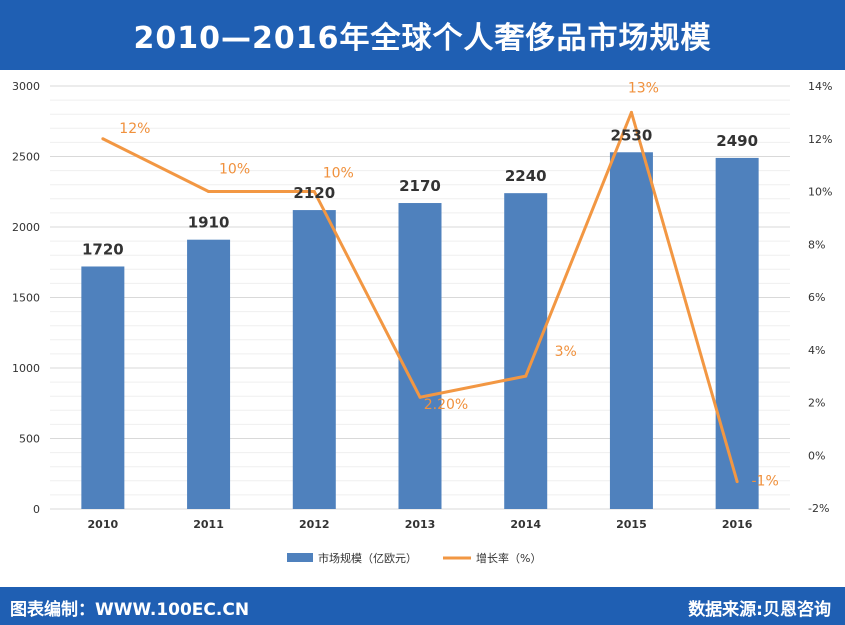 This screenshot has height=625, width=845. I want to click on chart-title: 2010—2016年全球个人奢侈品市场规模, so click(422, 38).